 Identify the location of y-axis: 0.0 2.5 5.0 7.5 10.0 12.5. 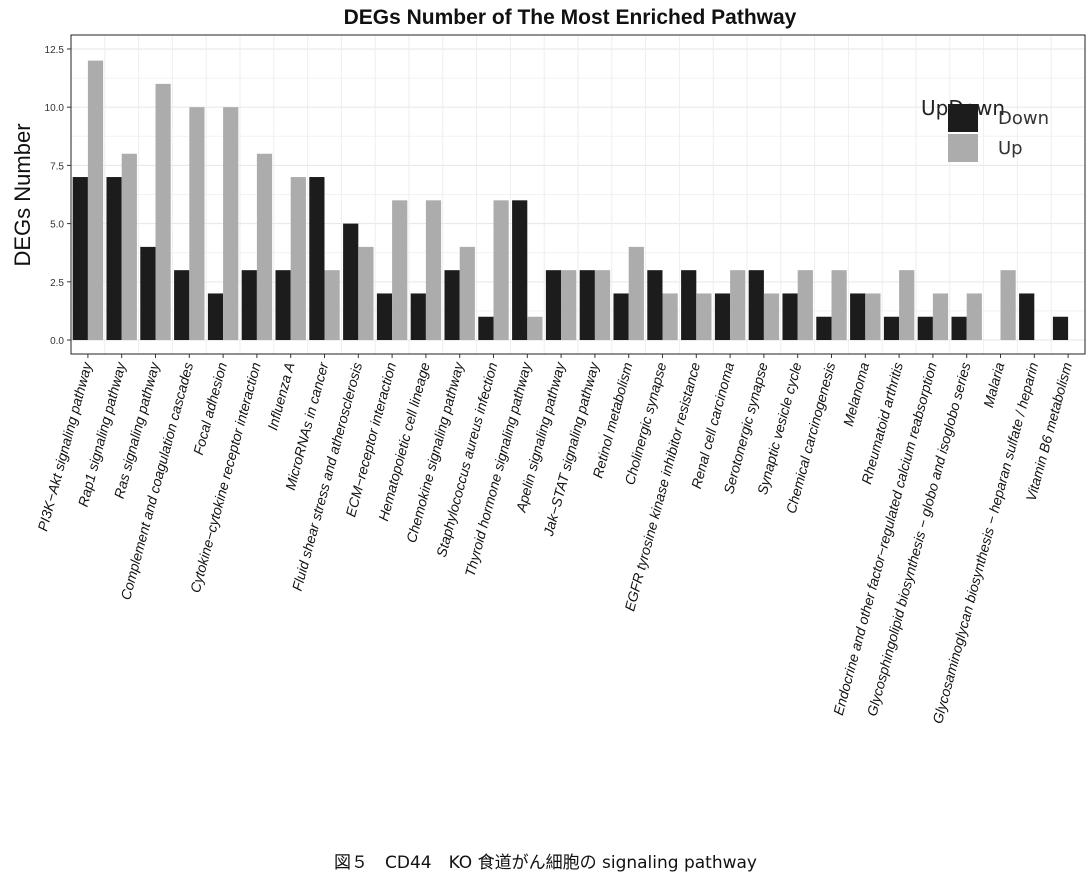
(58, 196).